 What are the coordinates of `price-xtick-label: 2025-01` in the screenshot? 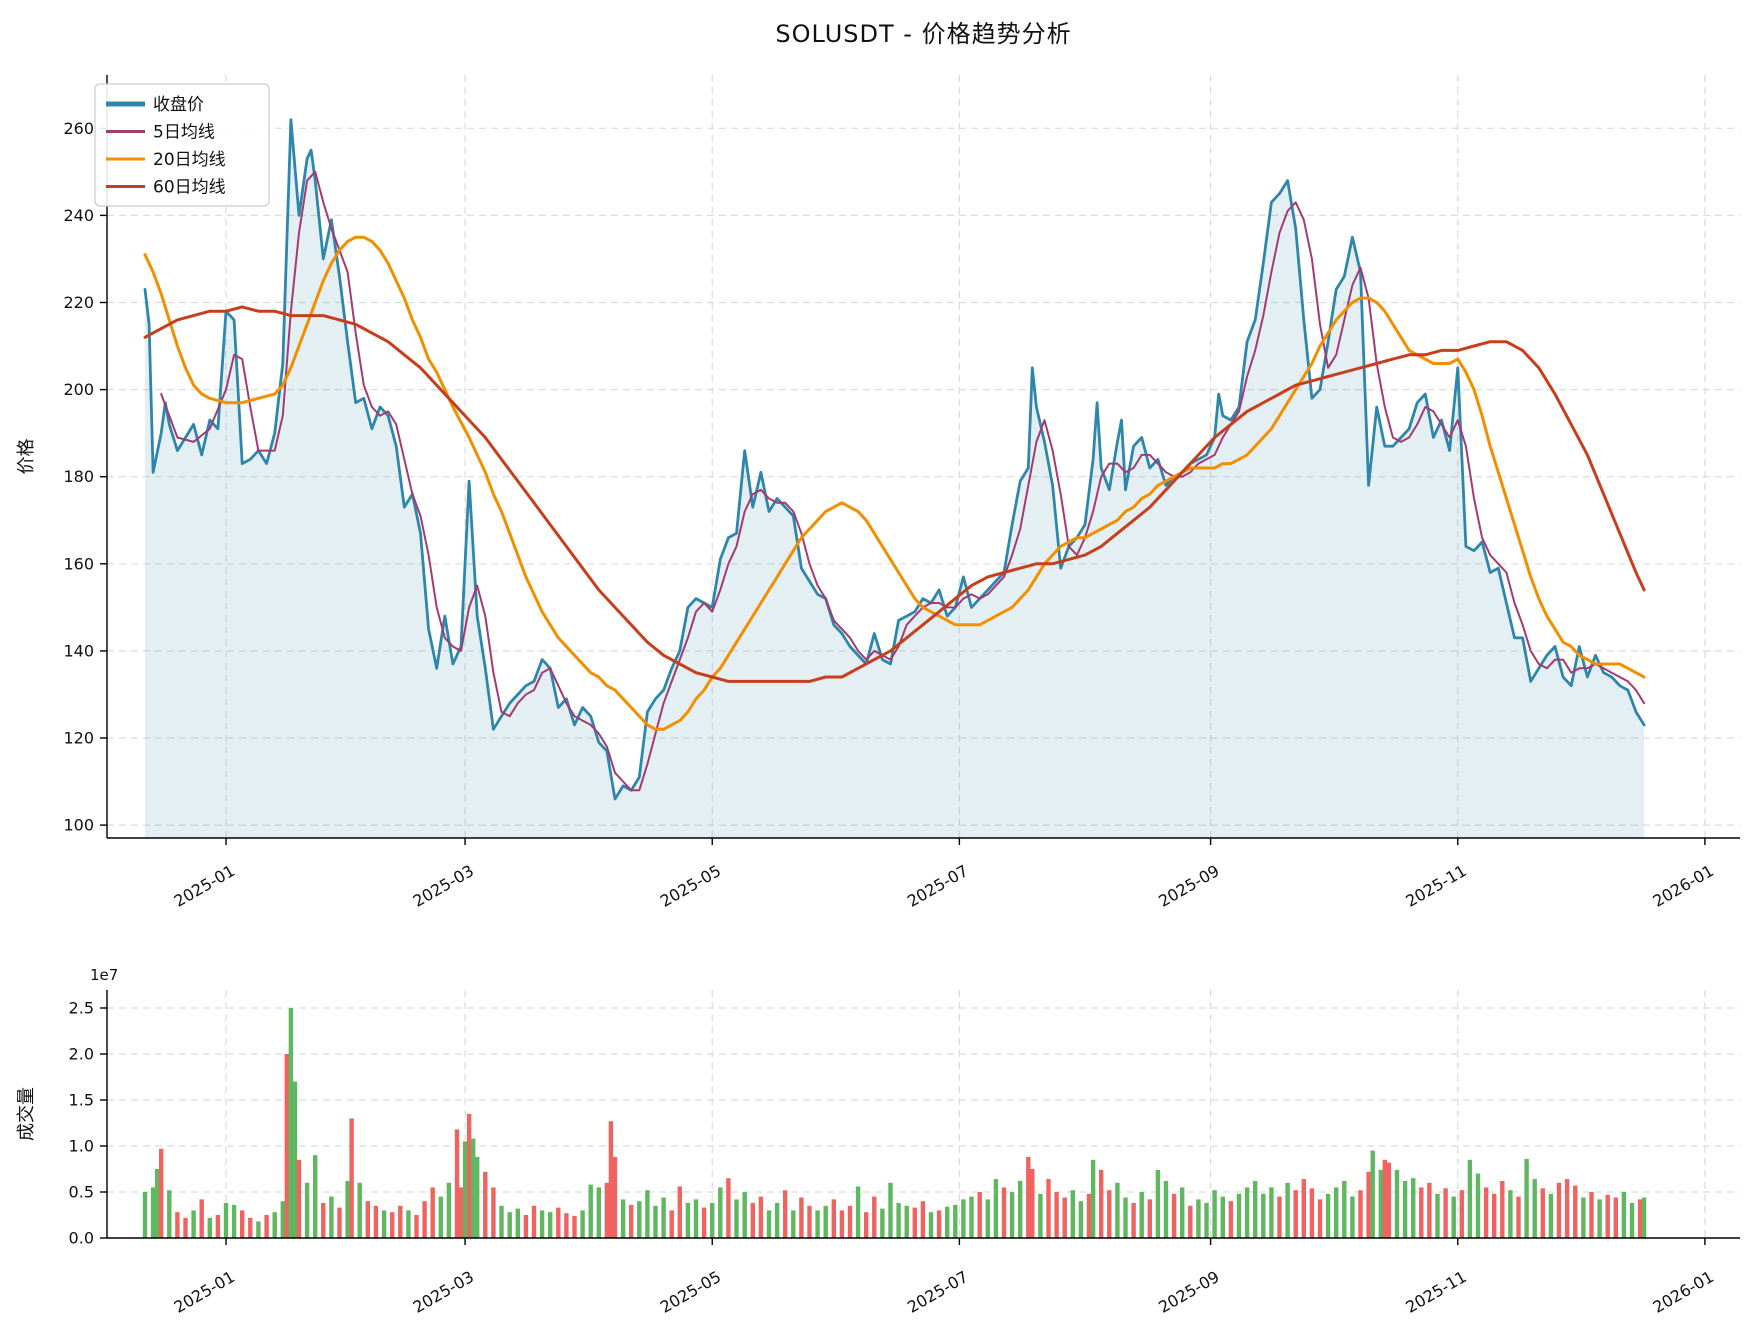 It's located at (204, 886).